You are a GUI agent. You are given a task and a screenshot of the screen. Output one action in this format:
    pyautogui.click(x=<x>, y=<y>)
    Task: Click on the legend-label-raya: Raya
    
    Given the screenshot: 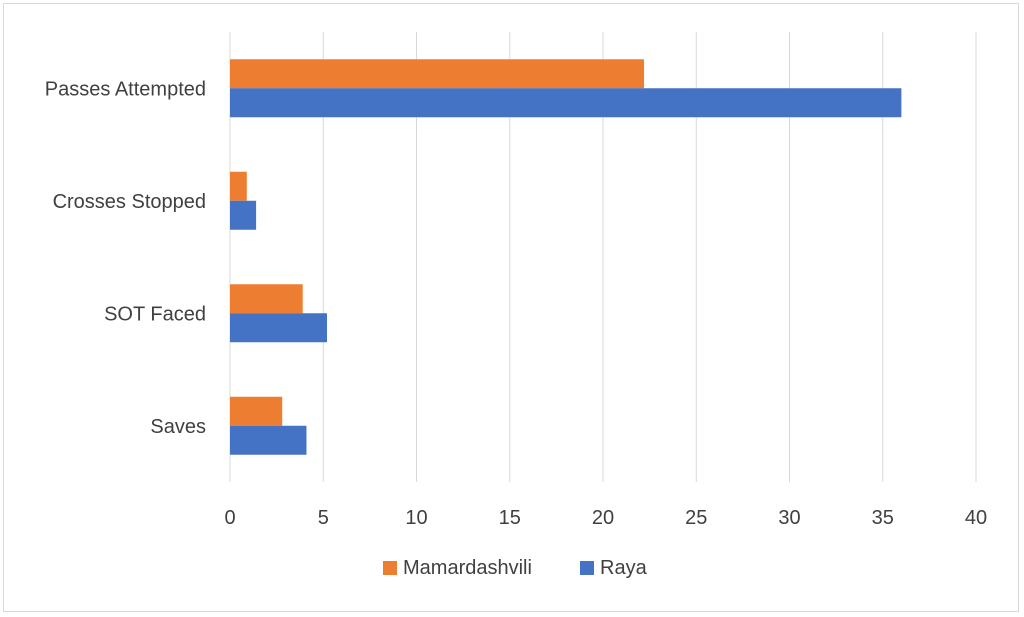 What is the action you would take?
    pyautogui.click(x=624, y=568)
    